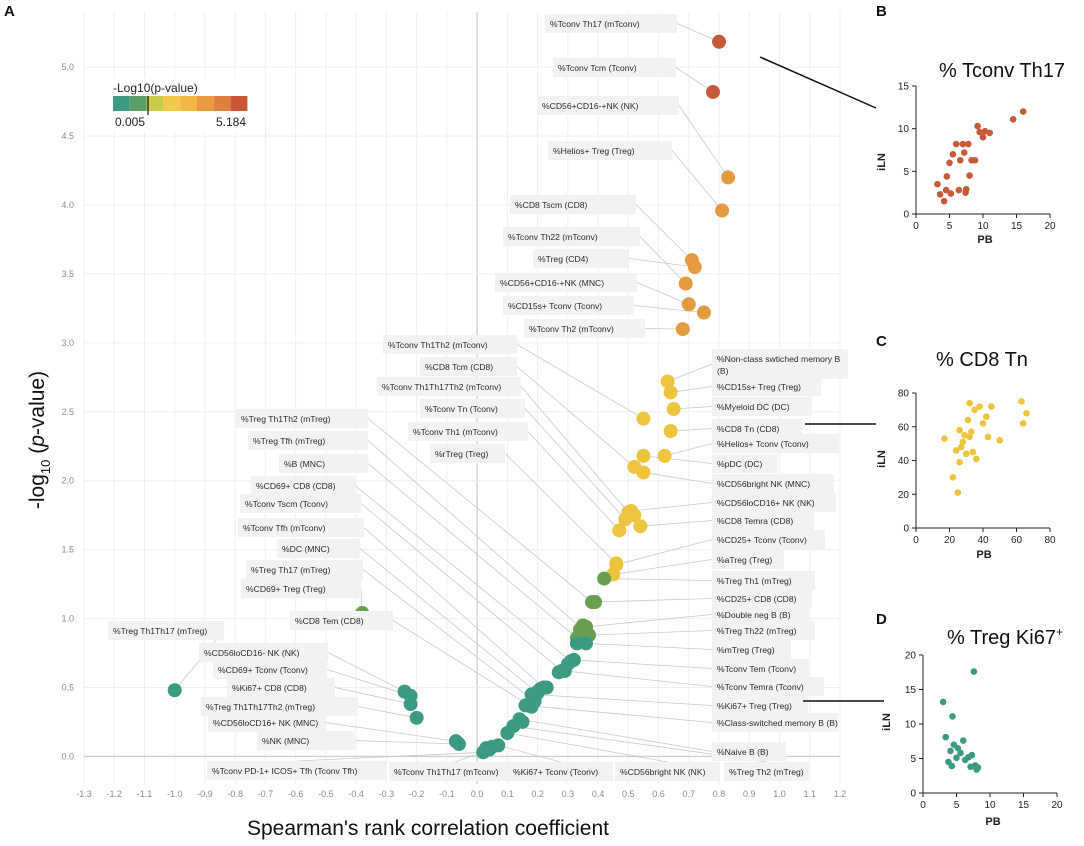 This screenshot has width=1084, height=846. Describe the element at coordinates (983, 555) in the screenshot. I see `panel-c-x-label: PB` at that location.